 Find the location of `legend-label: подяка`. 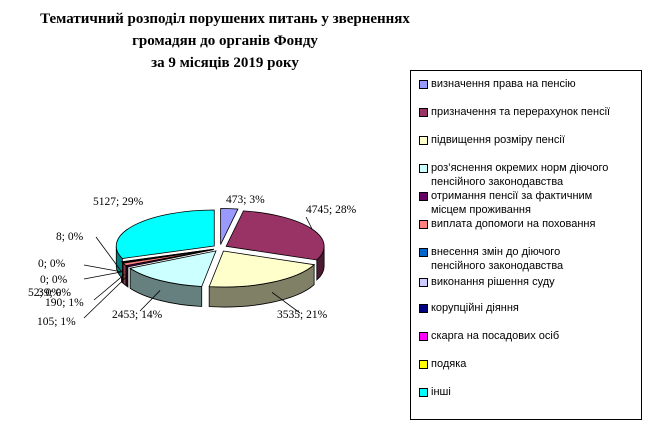

legend-label: подяка is located at coordinates (538, 364).